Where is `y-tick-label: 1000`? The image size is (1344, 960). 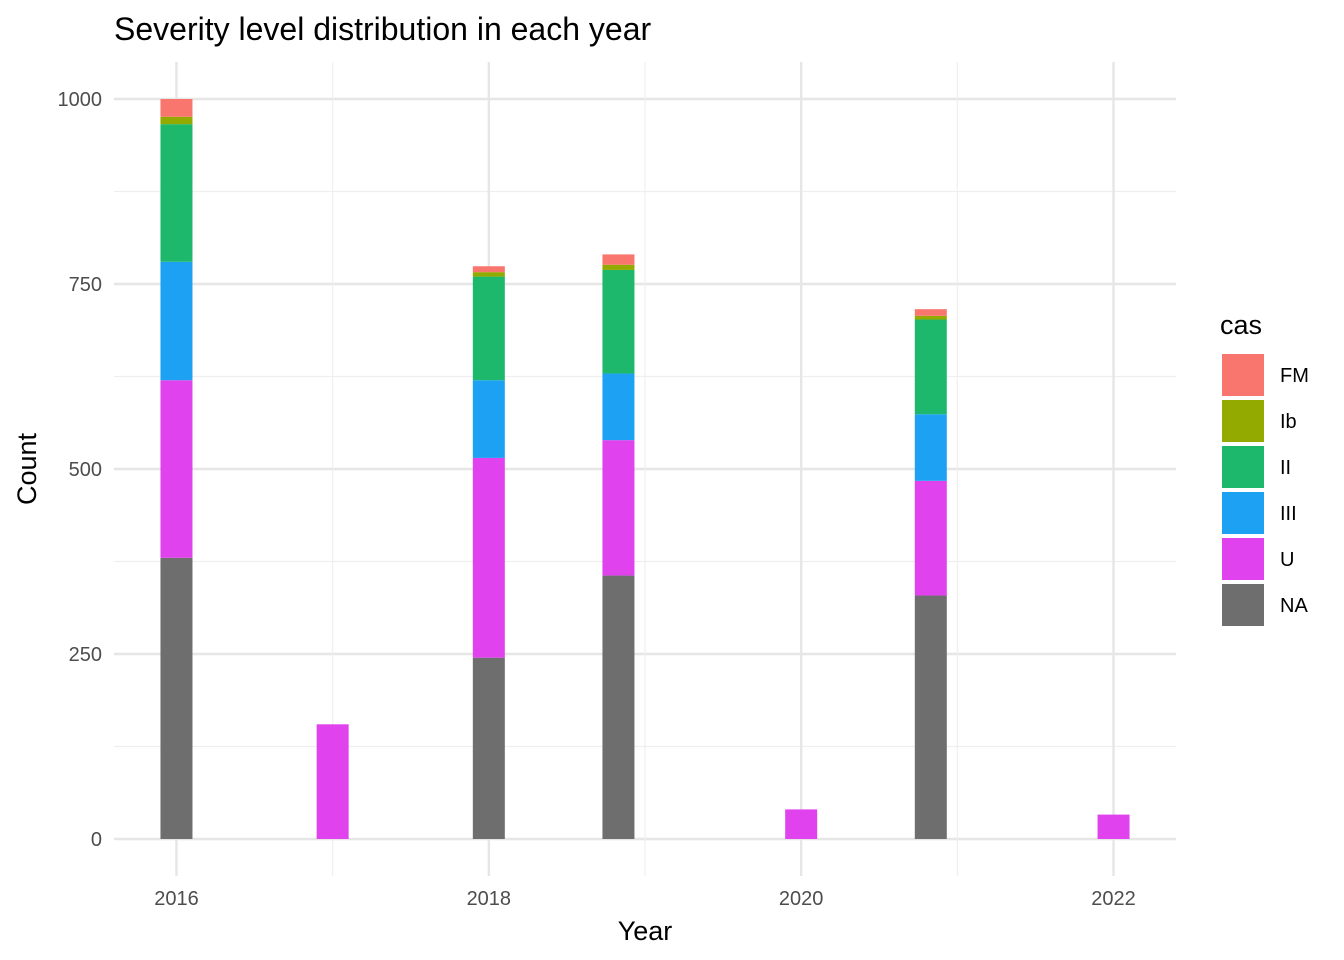 y-tick-label: 1000 is located at coordinates (80, 100).